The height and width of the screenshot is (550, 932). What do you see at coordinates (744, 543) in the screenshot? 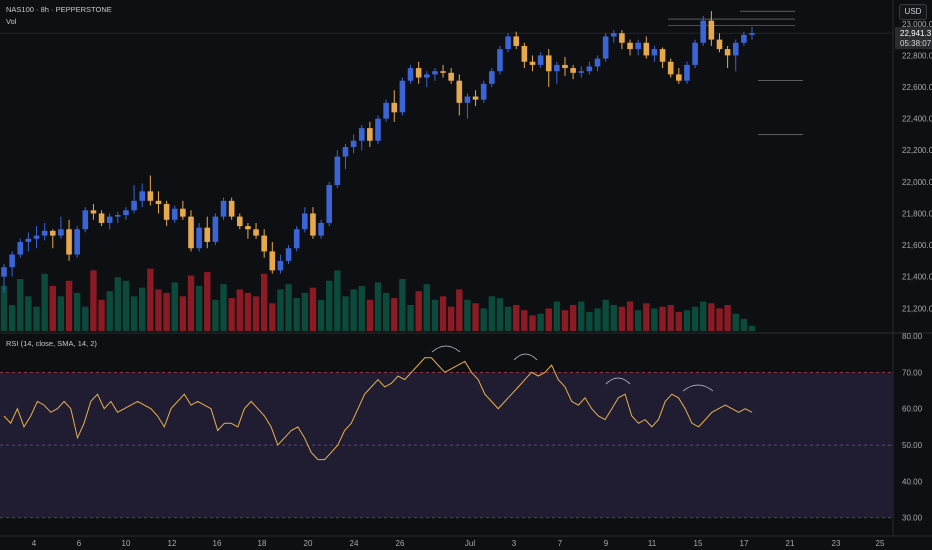
I see `time-tick-label: 17` at bounding box center [744, 543].